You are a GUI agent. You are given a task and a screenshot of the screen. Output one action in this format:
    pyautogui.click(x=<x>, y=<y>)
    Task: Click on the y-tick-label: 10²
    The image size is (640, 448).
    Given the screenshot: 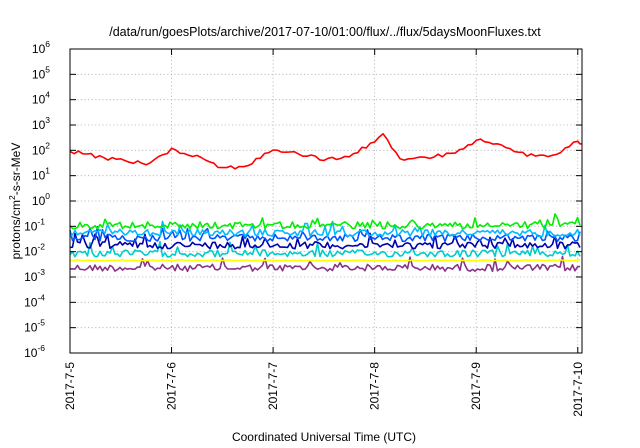 What is the action you would take?
    pyautogui.click(x=41, y=148)
    